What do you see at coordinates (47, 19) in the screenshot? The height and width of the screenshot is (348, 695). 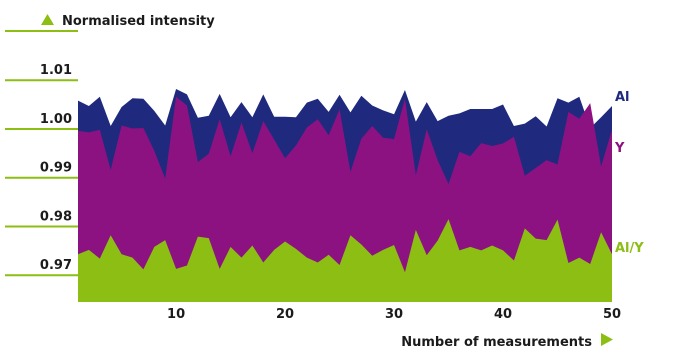 I see `y-axis-arrow-icon` at bounding box center [47, 19].